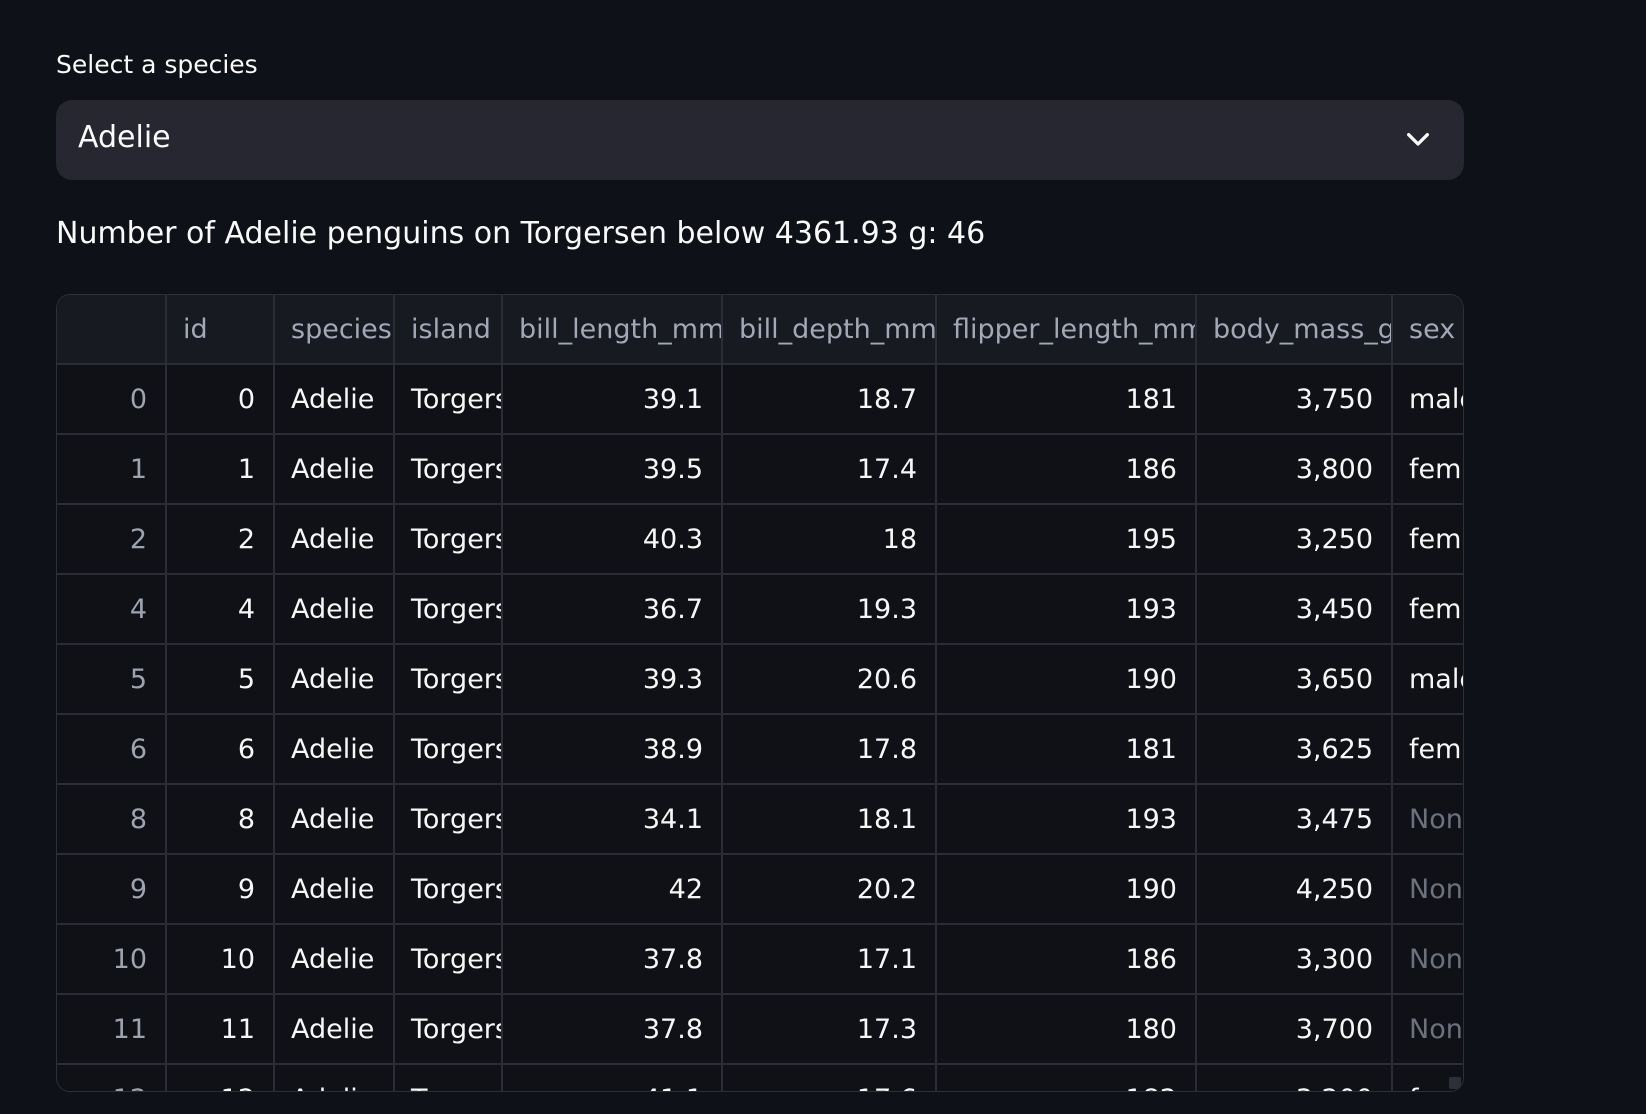 The image size is (1646, 1114). Describe the element at coordinates (613, 890) in the screenshot. I see `table-cell-bill-length-mm: 42` at that location.